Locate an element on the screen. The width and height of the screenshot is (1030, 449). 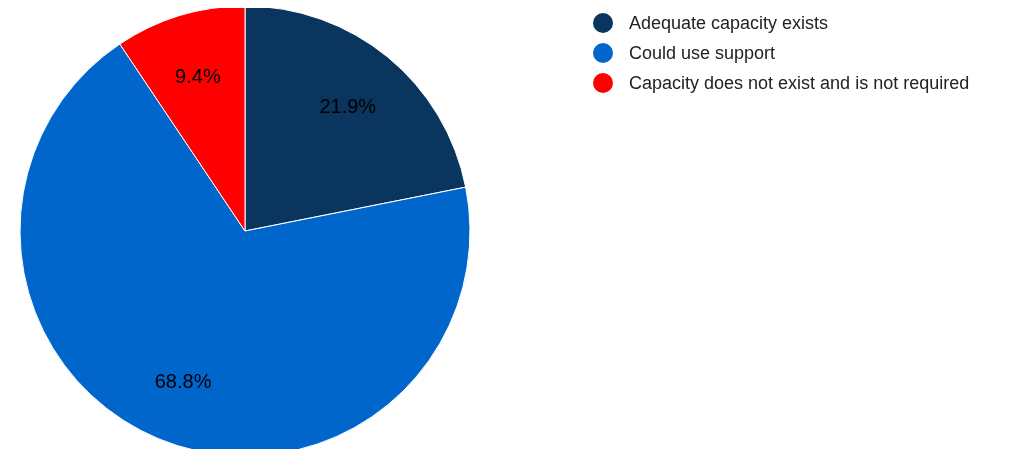
data-label: 9.4% is located at coordinates (198, 76).